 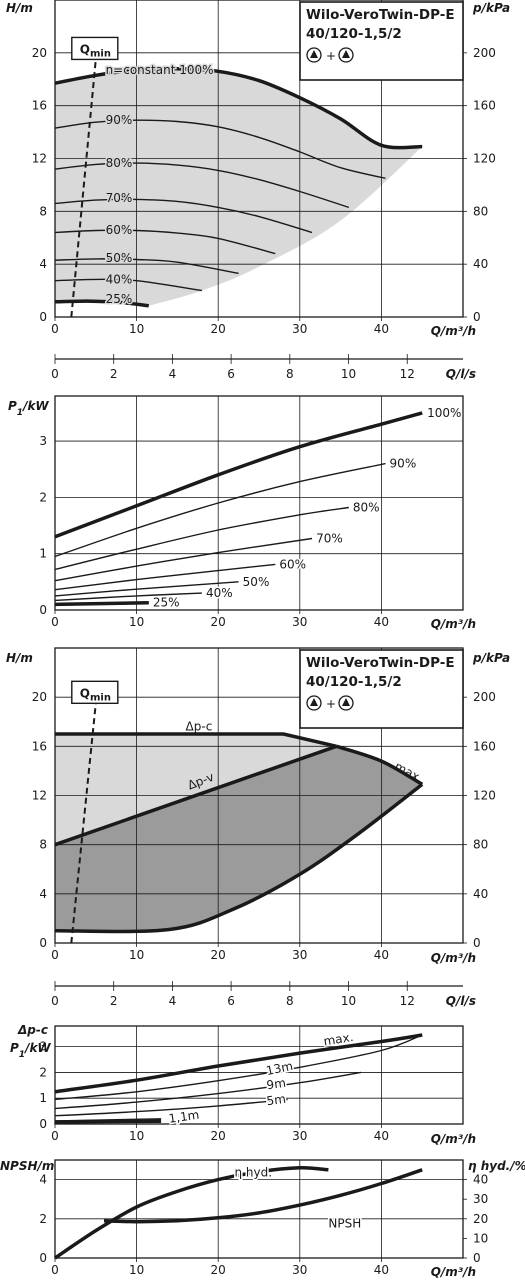 What do you see at coordinates (196, 740) in the screenshot?
I see `hq-dp-c-line` at bounding box center [196, 740].